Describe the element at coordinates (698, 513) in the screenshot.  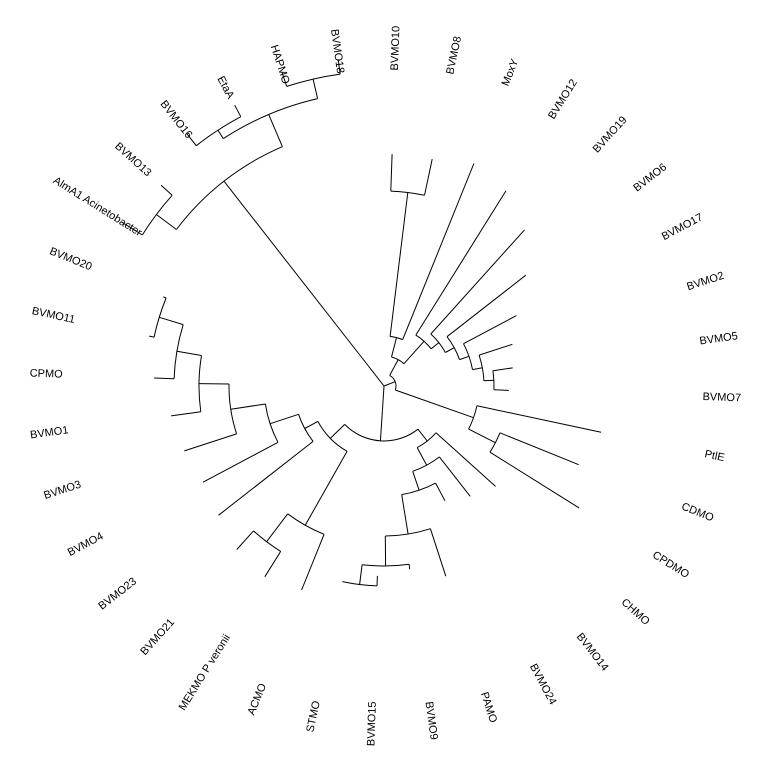
I see `leaf-label: CDMO` at that location.